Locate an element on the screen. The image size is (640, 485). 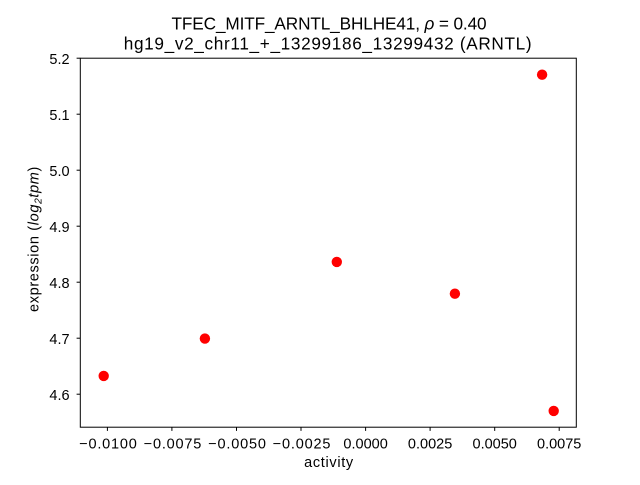
svg-text: −0.0100 is located at coordinates (108, 445).